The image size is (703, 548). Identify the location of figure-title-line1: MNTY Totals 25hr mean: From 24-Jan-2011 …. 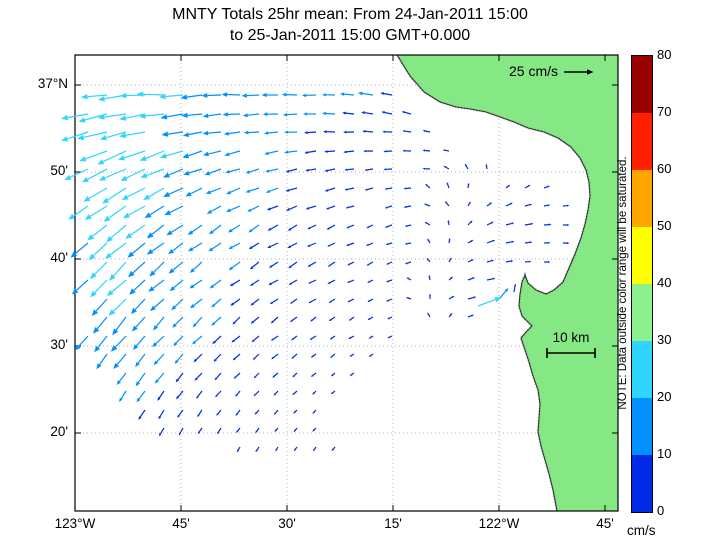
(350, 14).